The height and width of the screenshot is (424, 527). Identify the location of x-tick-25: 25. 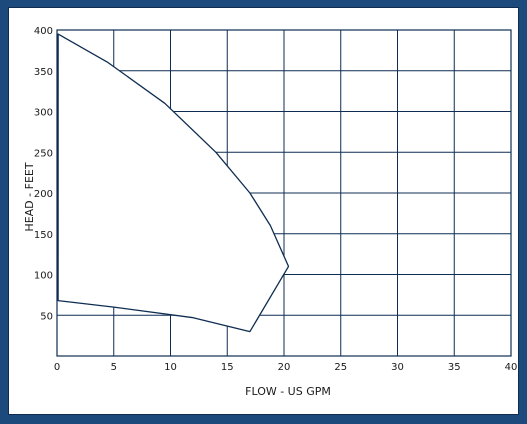
(340, 367).